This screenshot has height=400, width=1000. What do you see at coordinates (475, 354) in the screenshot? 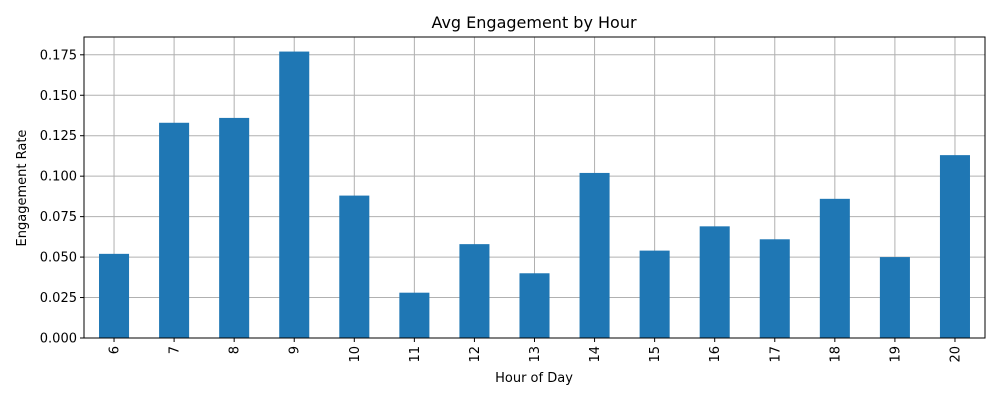
I see `x-tick-label: 12` at bounding box center [475, 354].